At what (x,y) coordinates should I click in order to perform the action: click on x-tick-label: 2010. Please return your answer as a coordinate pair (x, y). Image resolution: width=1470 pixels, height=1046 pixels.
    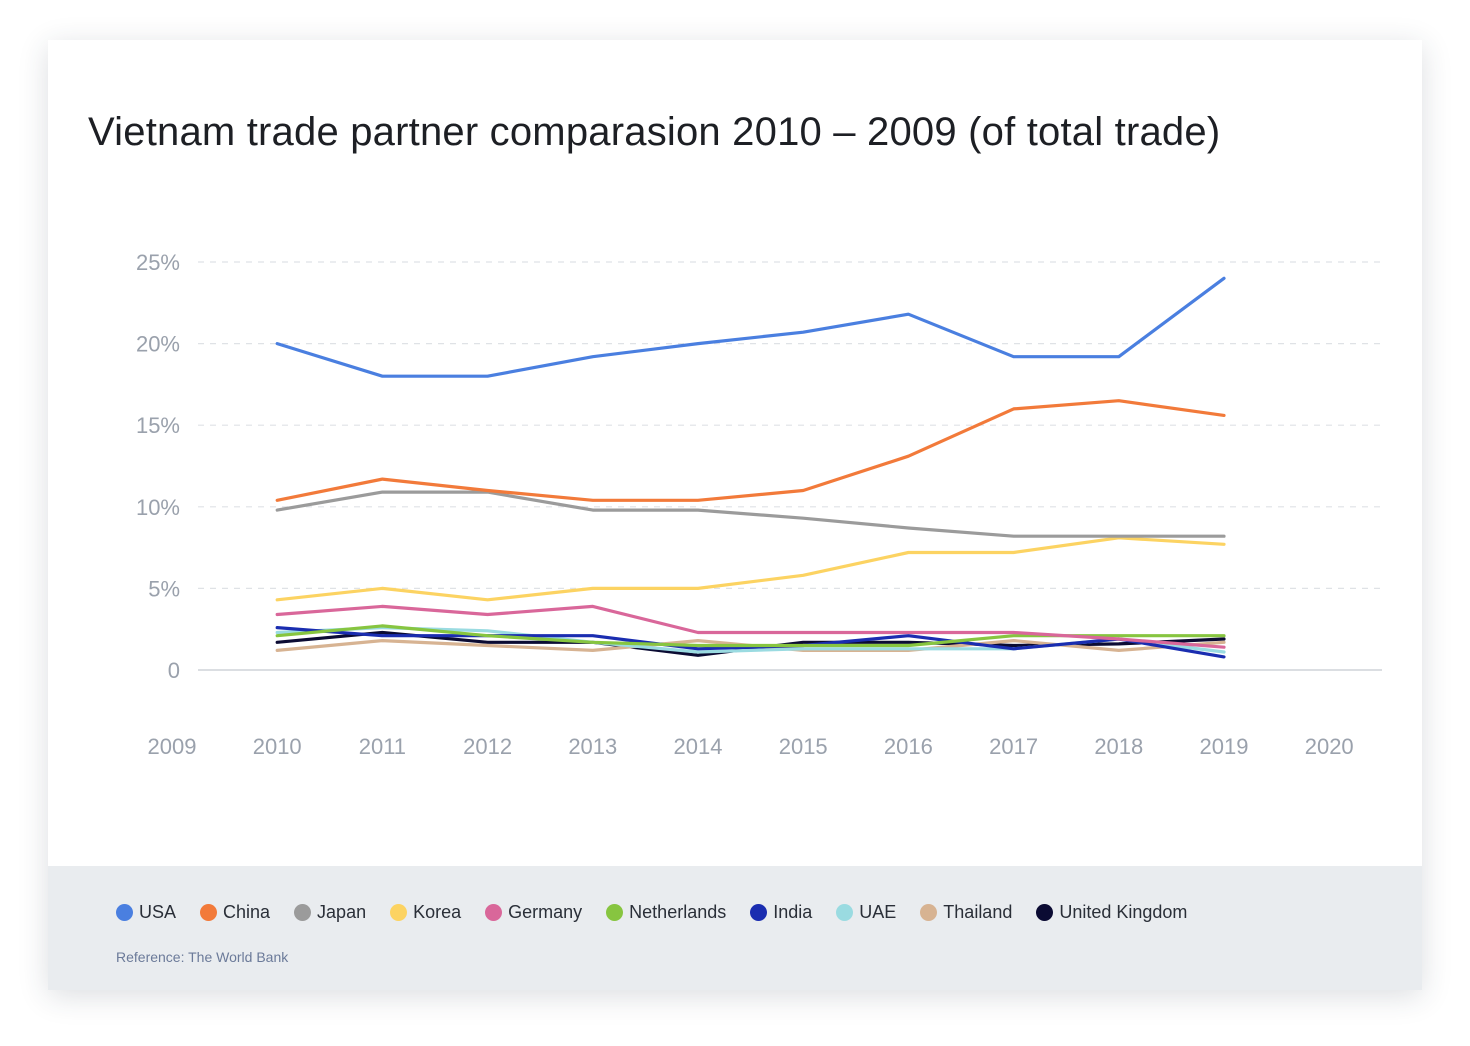
    Looking at the image, I should click on (277, 746).